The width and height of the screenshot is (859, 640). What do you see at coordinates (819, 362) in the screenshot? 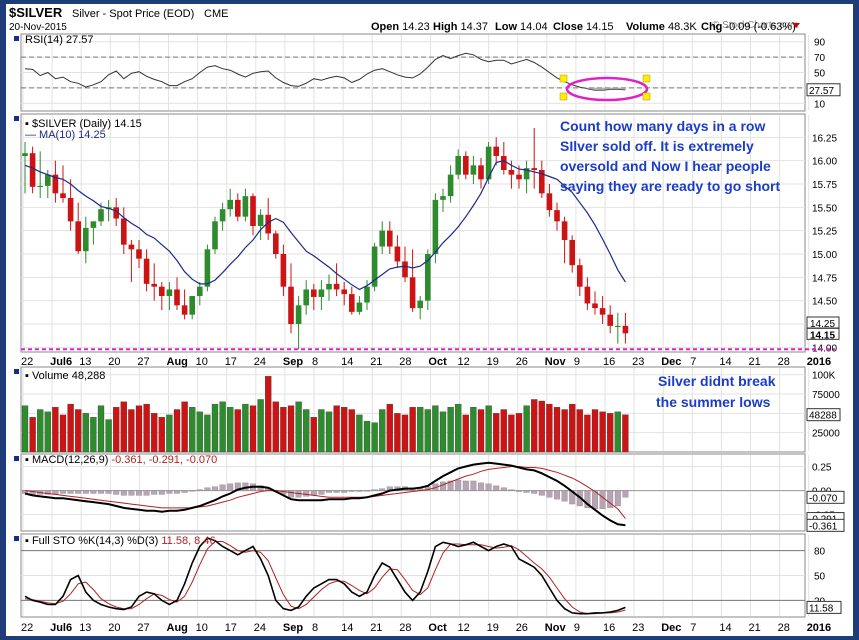
I see `x-tick-label: 2016` at bounding box center [819, 362].